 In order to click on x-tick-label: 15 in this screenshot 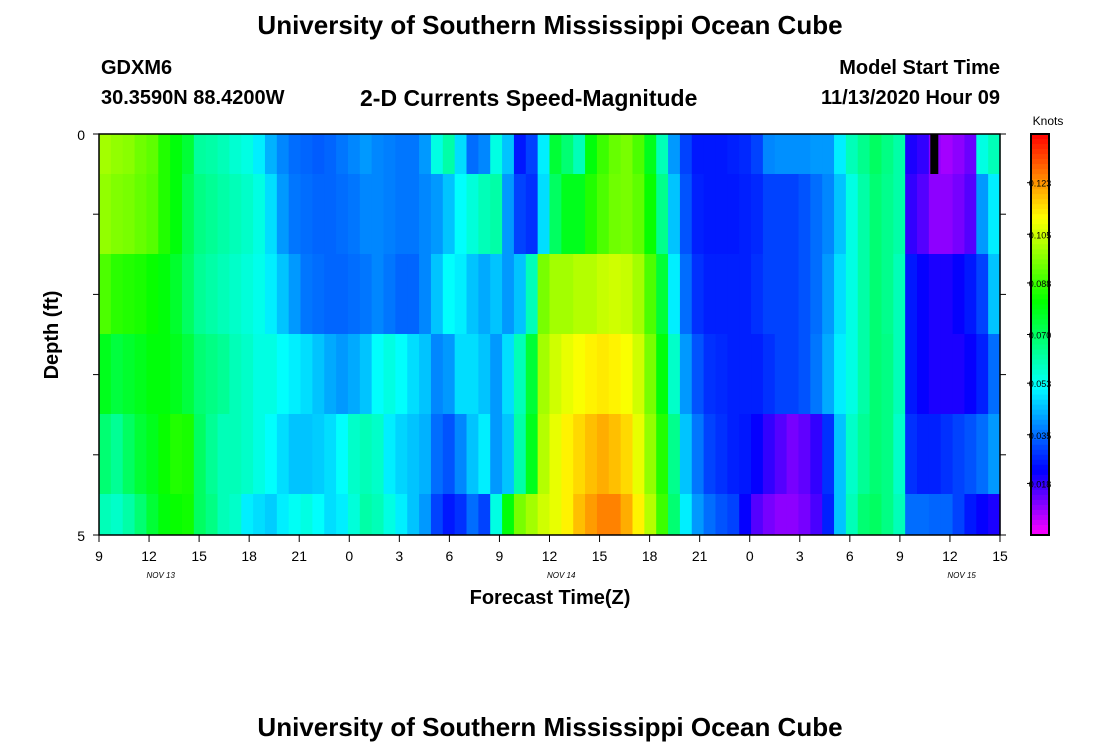, I will do `click(199, 556)`.